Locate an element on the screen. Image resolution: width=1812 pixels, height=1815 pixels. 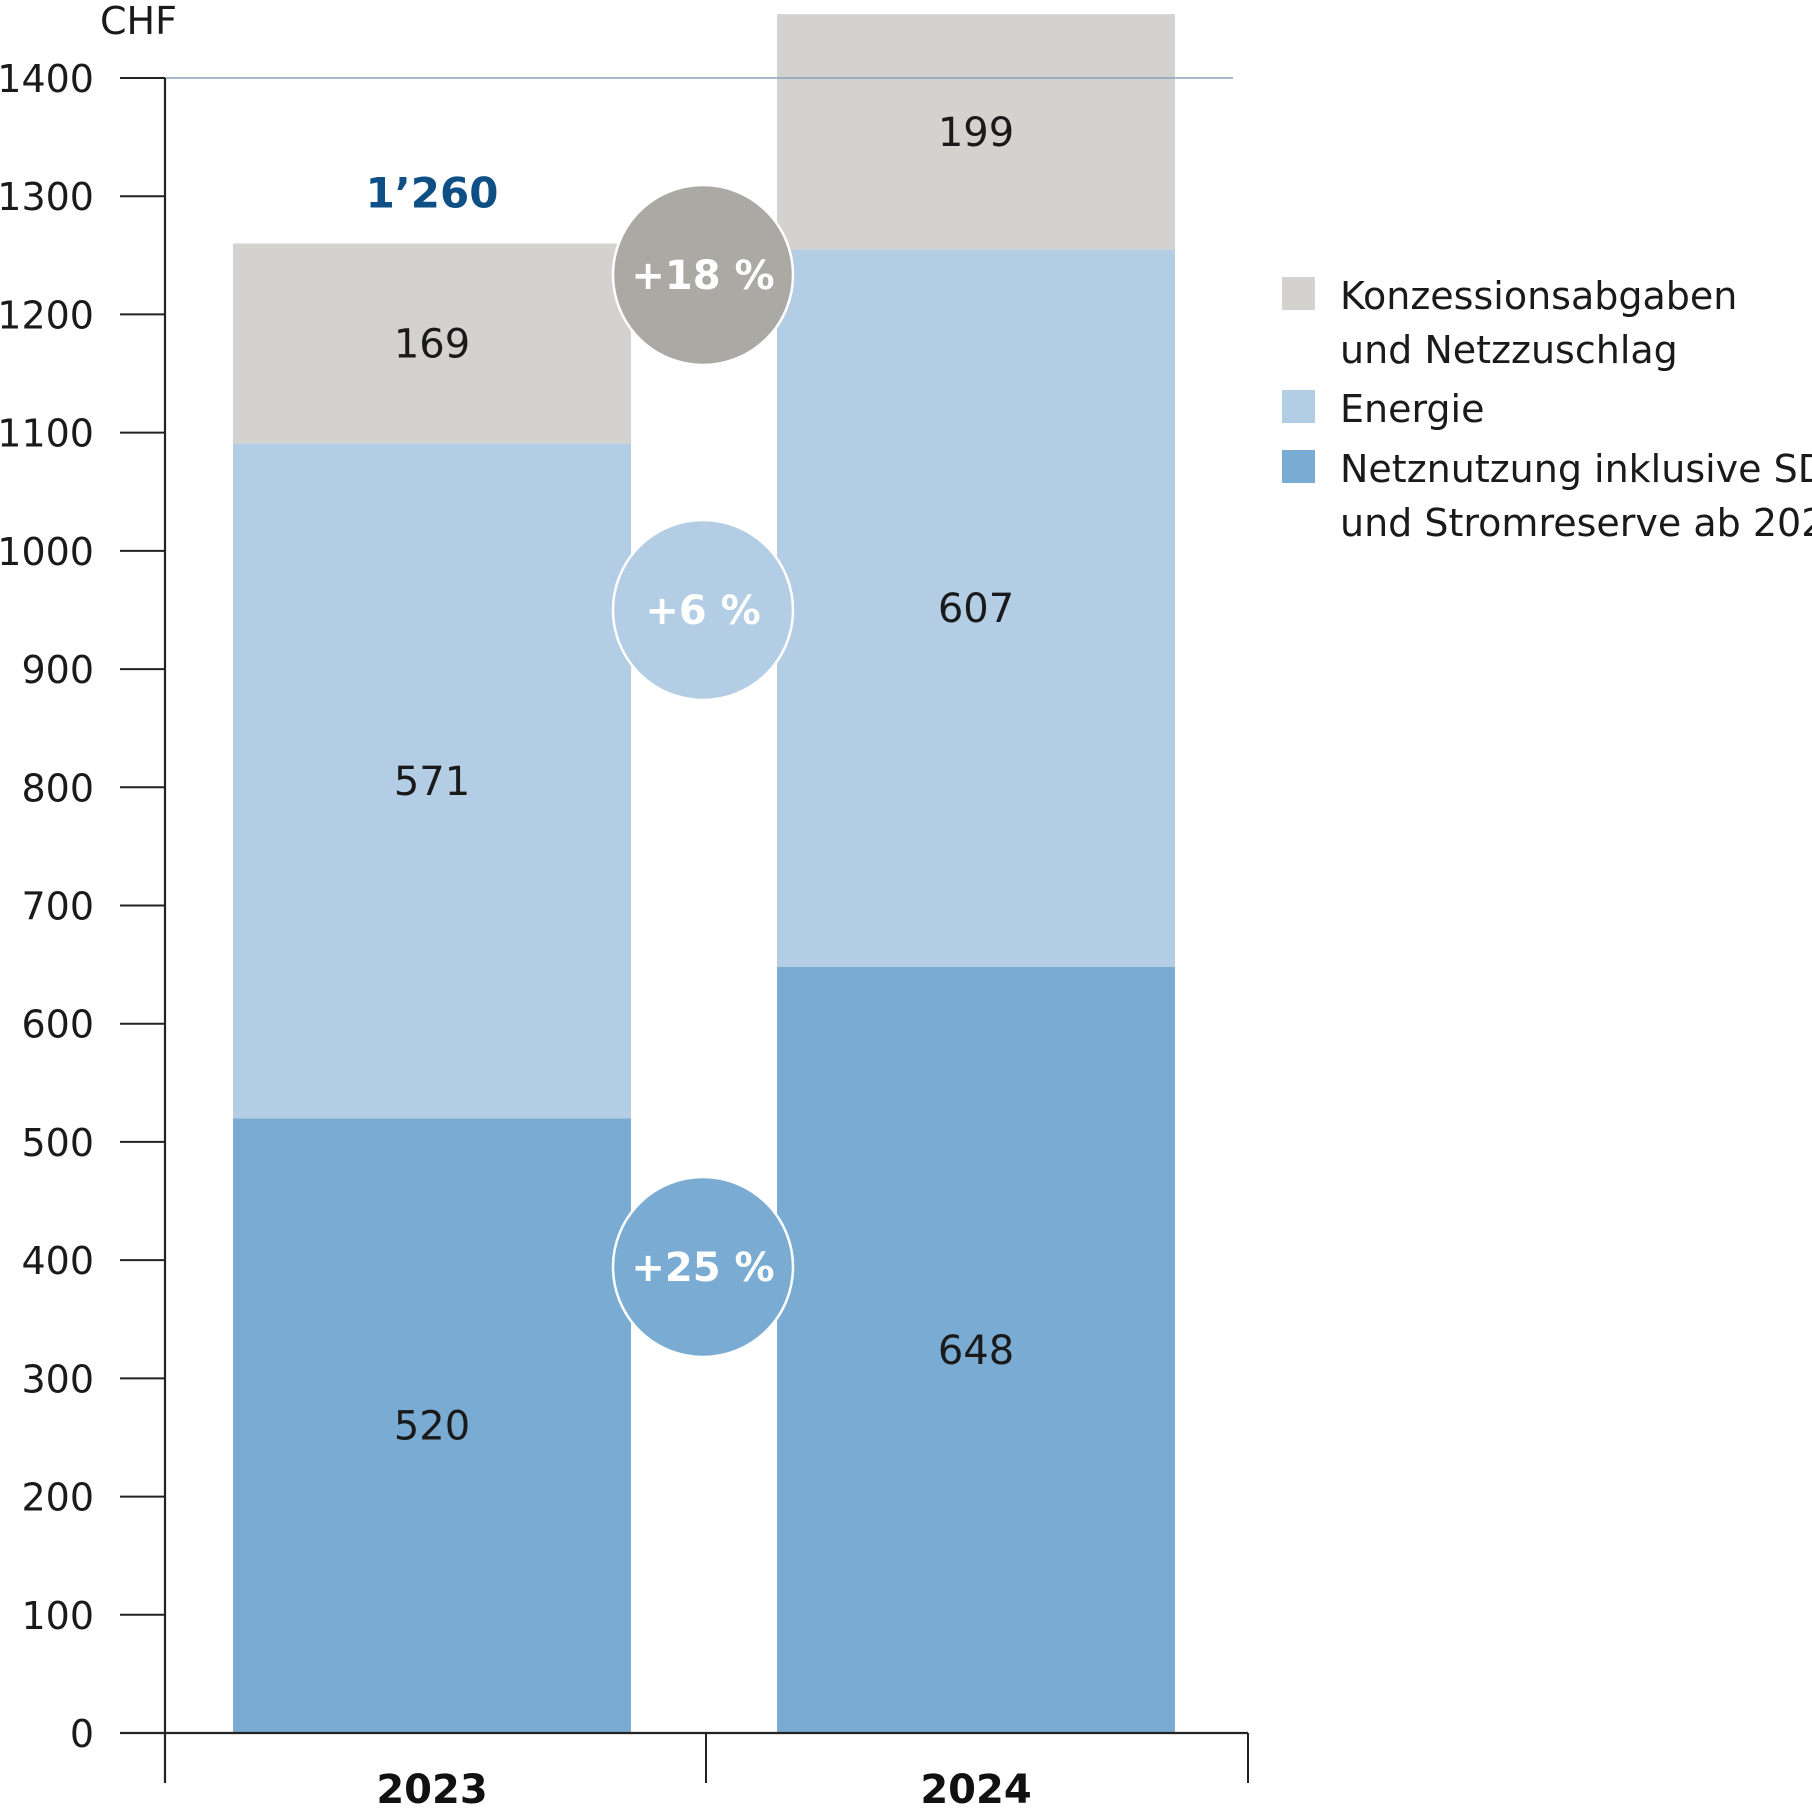
y-axis-tick-label: 1300 is located at coordinates (47, 197).